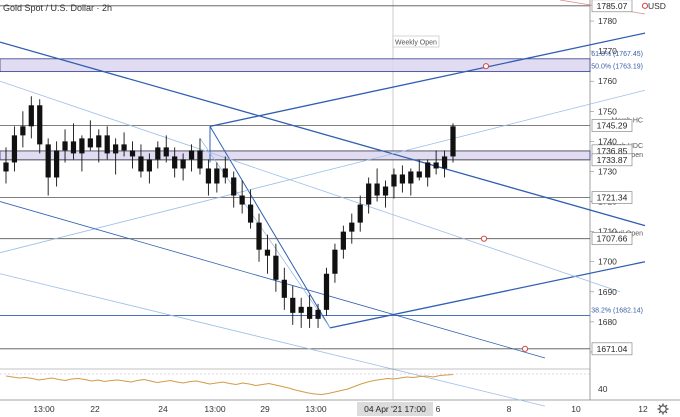  What do you see at coordinates (607, 322) in the screenshot?
I see `y-tick-label-1: 1680` at bounding box center [607, 322].